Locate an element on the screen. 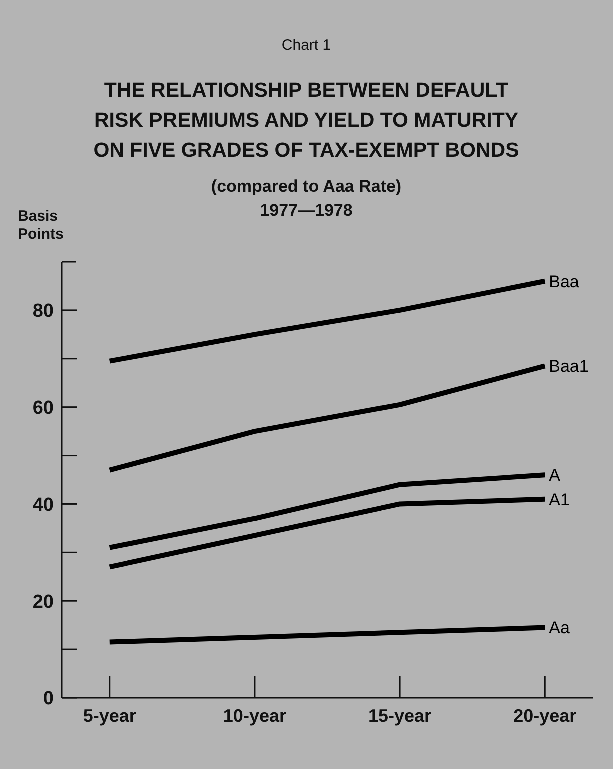 This screenshot has width=613, height=769. series-label: A1 is located at coordinates (559, 500).